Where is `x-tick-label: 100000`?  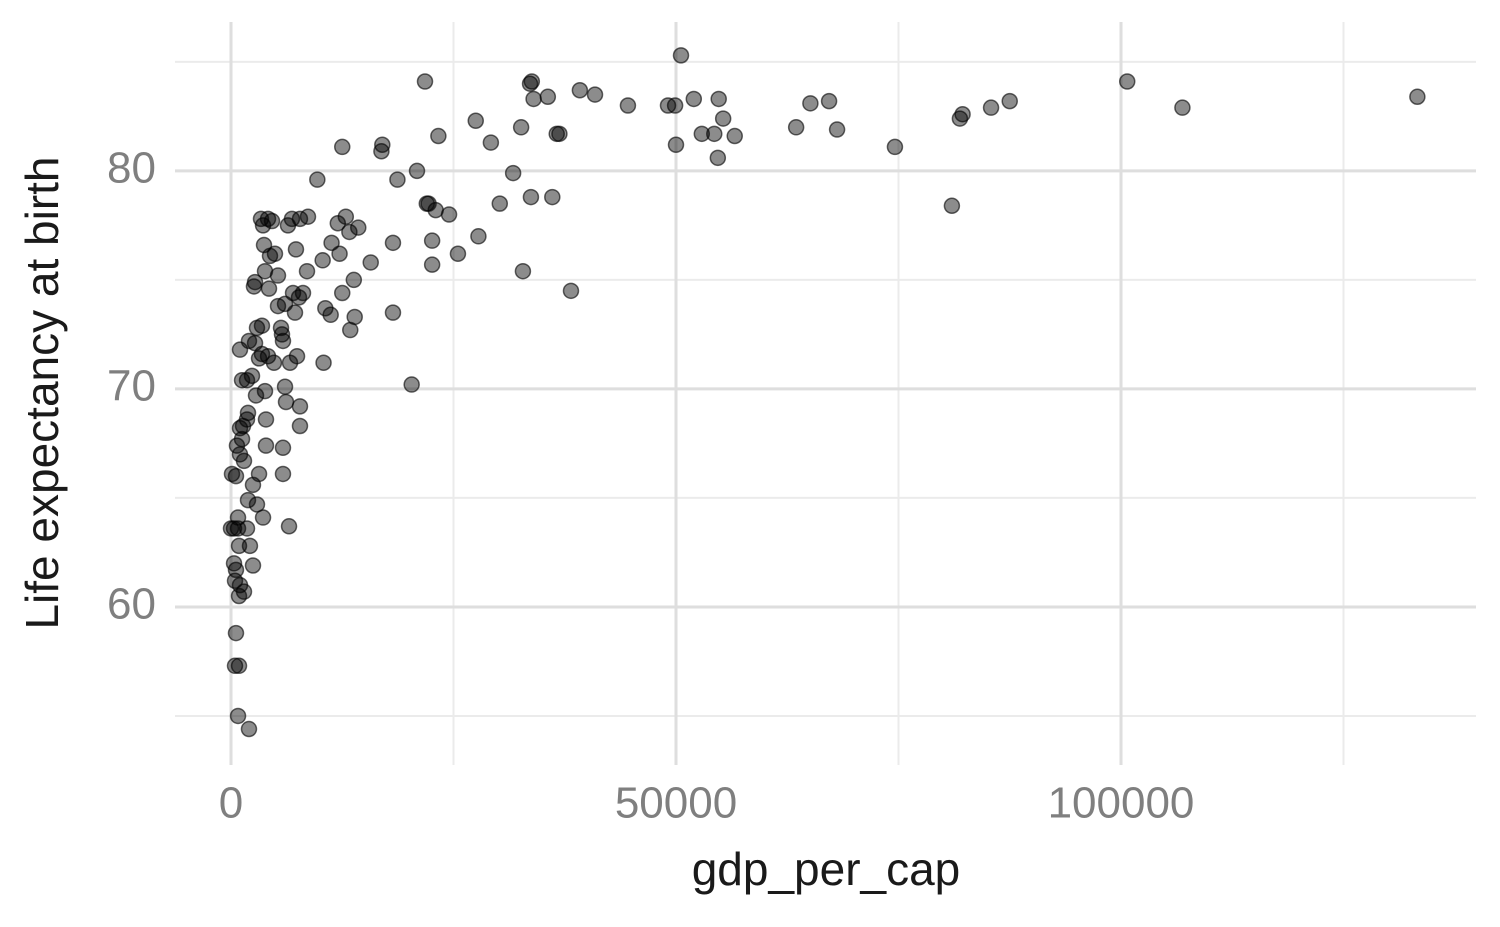 x-tick-label: 100000 is located at coordinates (1121, 803).